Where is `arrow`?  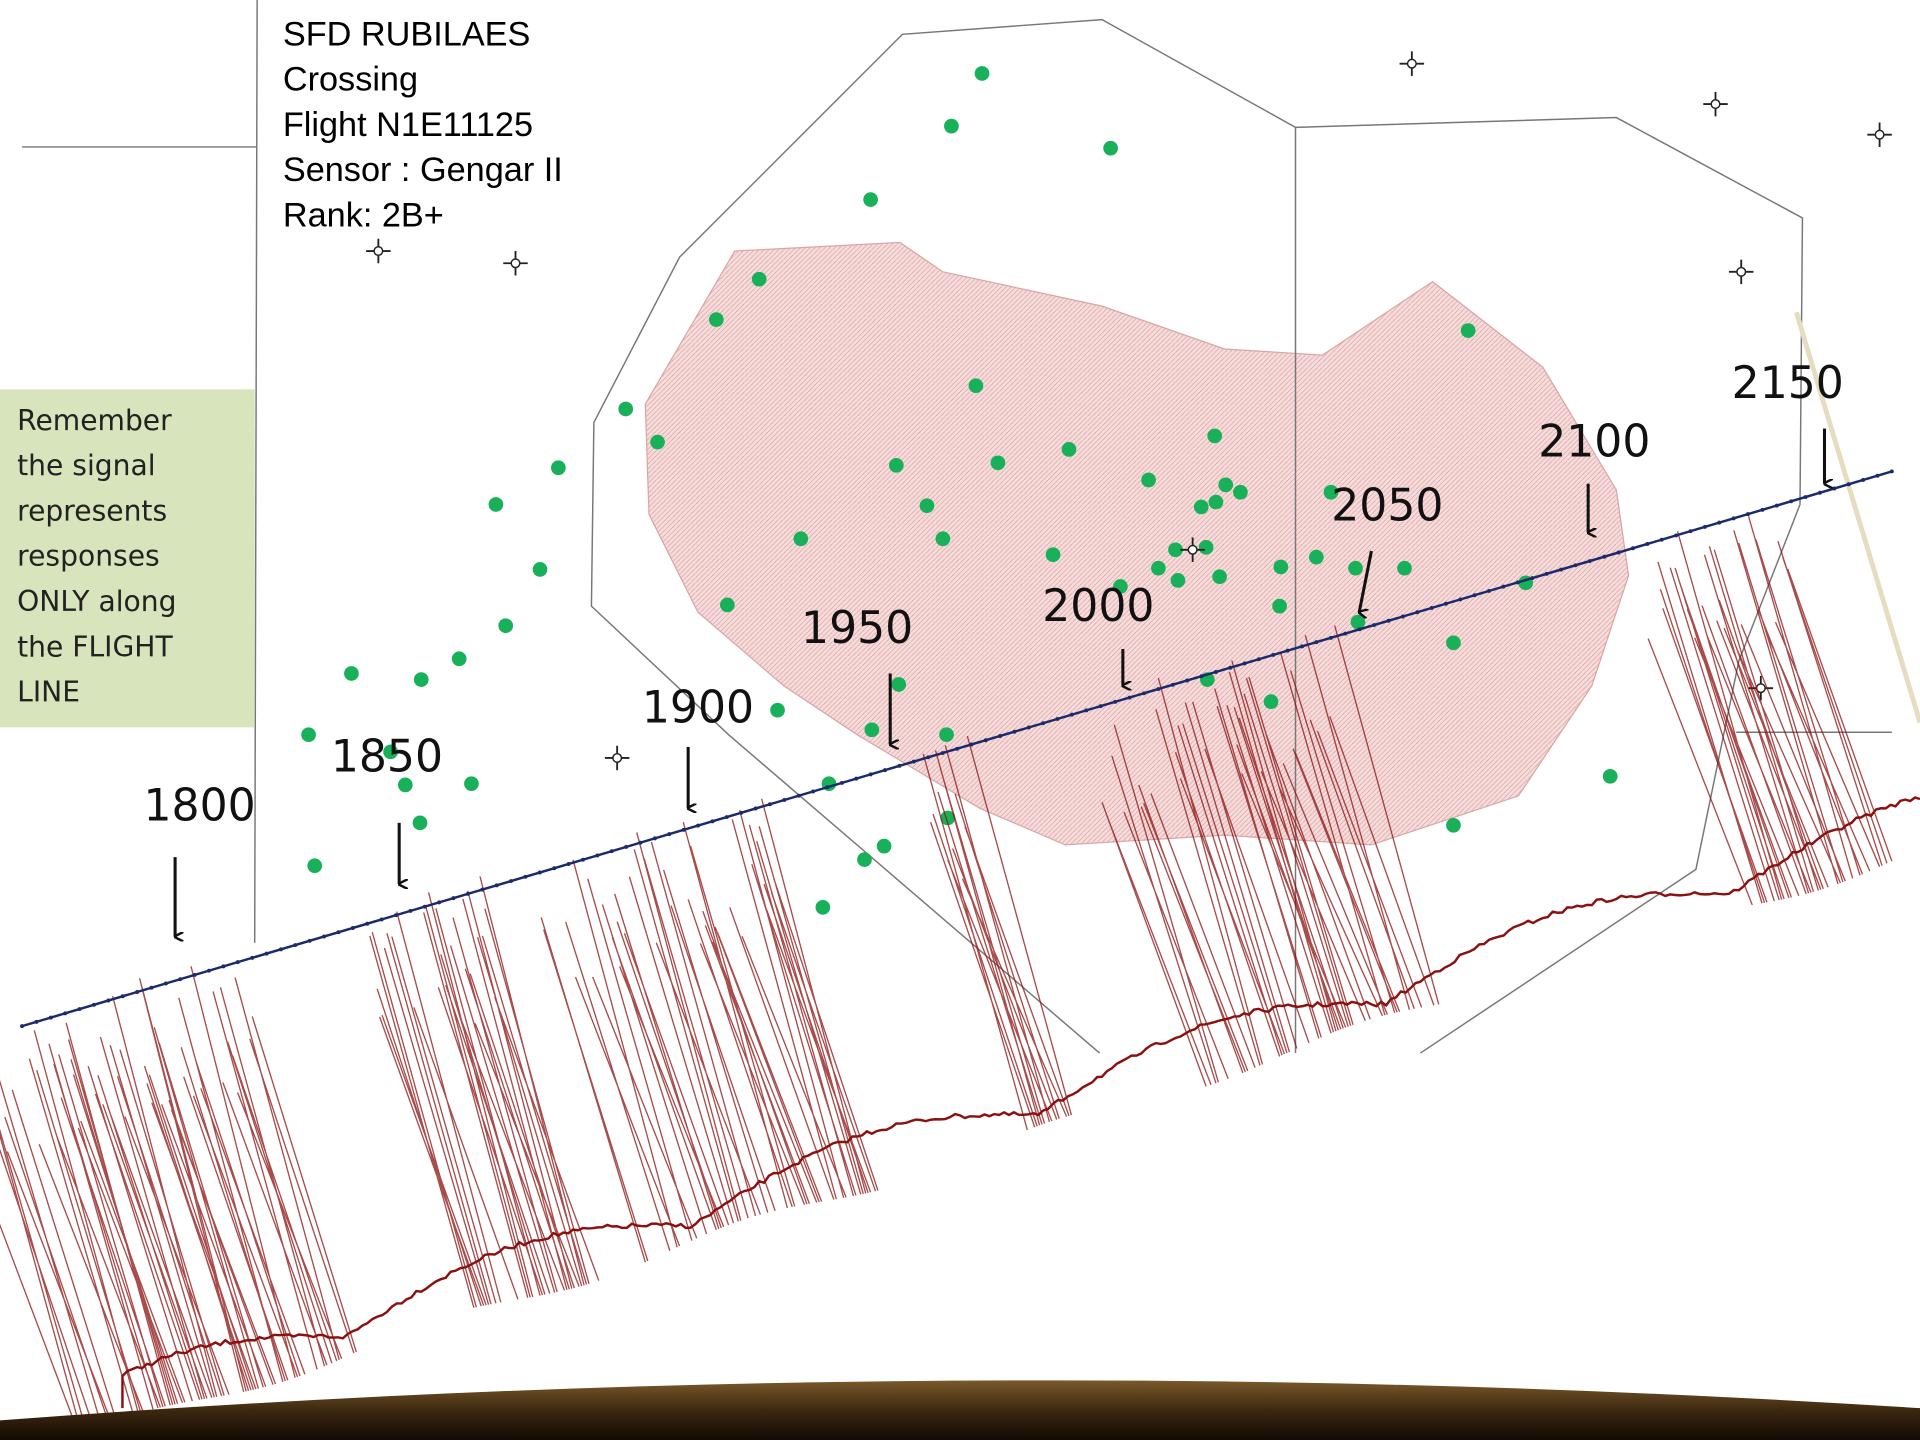 arrow is located at coordinates (1366, 581).